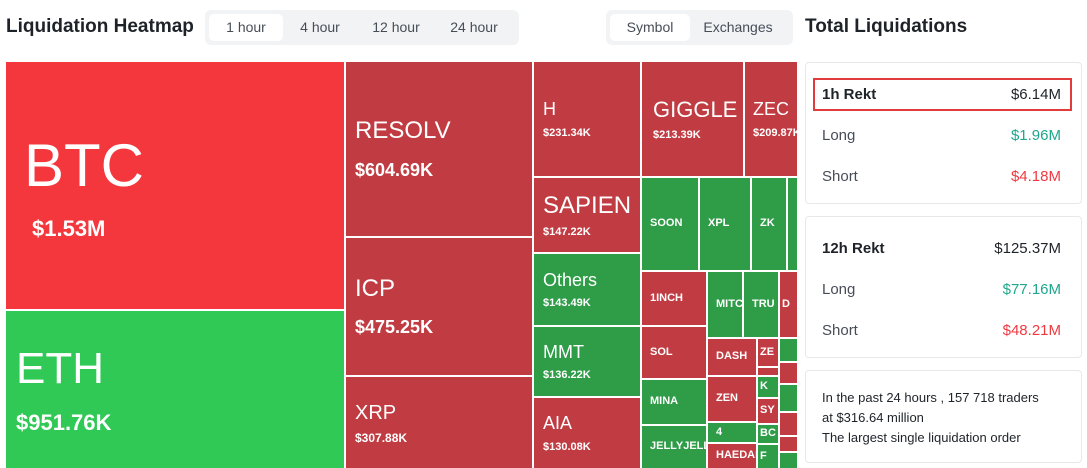  Describe the element at coordinates (175, 389) in the screenshot. I see `heatmap-tile: ETH $951.76K` at that location.